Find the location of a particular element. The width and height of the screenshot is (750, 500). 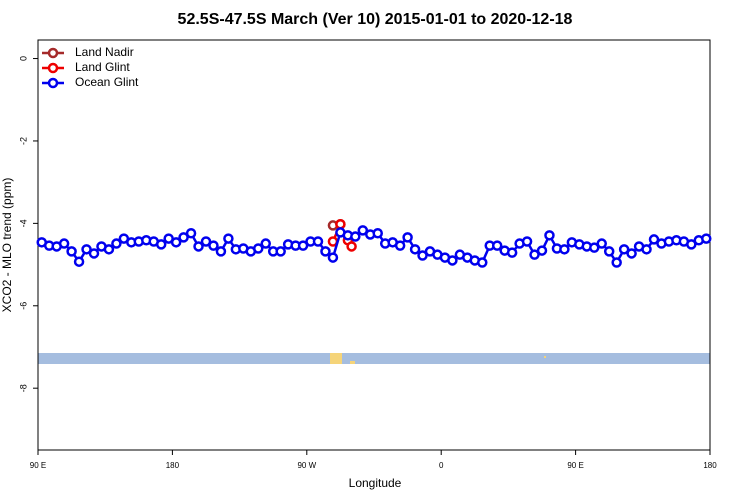

legend-label: Land Glint is located at coordinates (102, 67).